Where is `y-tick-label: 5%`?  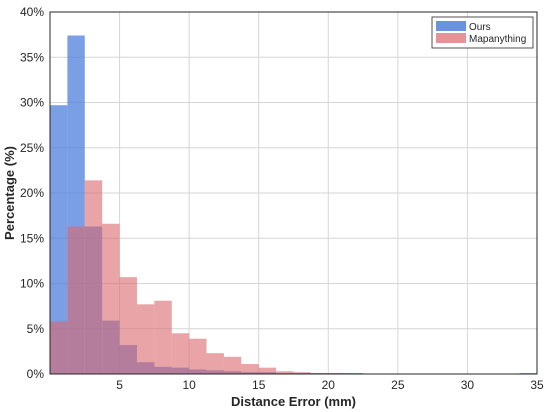
y-tick-label: 5% is located at coordinates (36, 329).